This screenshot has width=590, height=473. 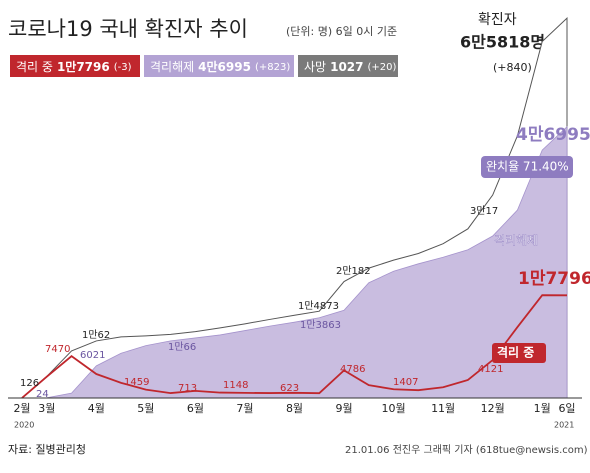 I want to click on annotation: 1459, so click(x=136, y=382).